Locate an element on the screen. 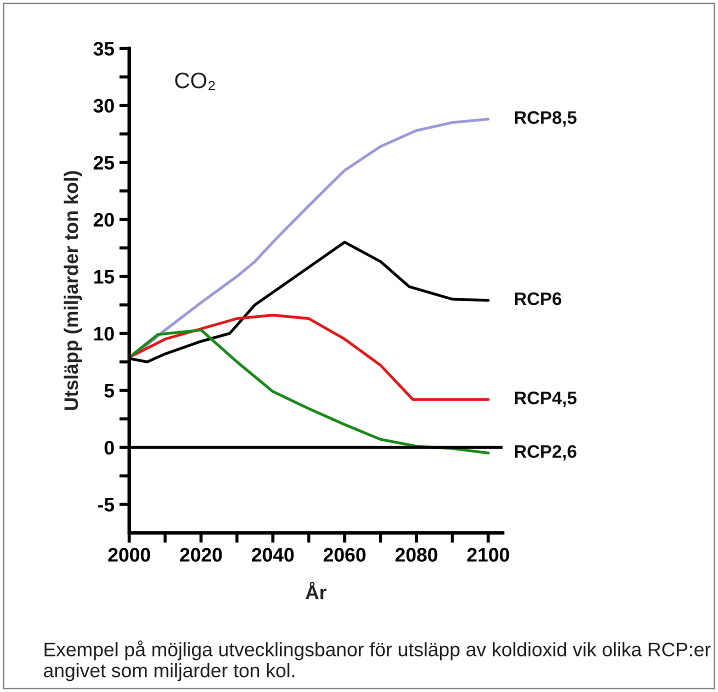 The image size is (718, 692). series-label: RCP2,6 is located at coordinates (545, 453).